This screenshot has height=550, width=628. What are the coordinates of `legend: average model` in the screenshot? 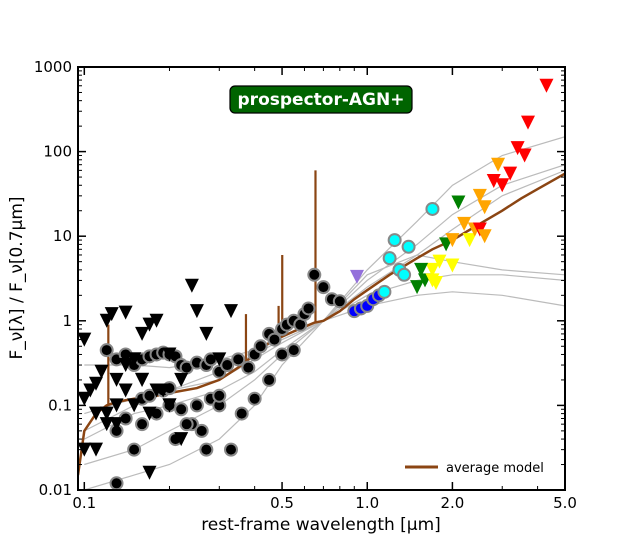 It's located at (474, 468).